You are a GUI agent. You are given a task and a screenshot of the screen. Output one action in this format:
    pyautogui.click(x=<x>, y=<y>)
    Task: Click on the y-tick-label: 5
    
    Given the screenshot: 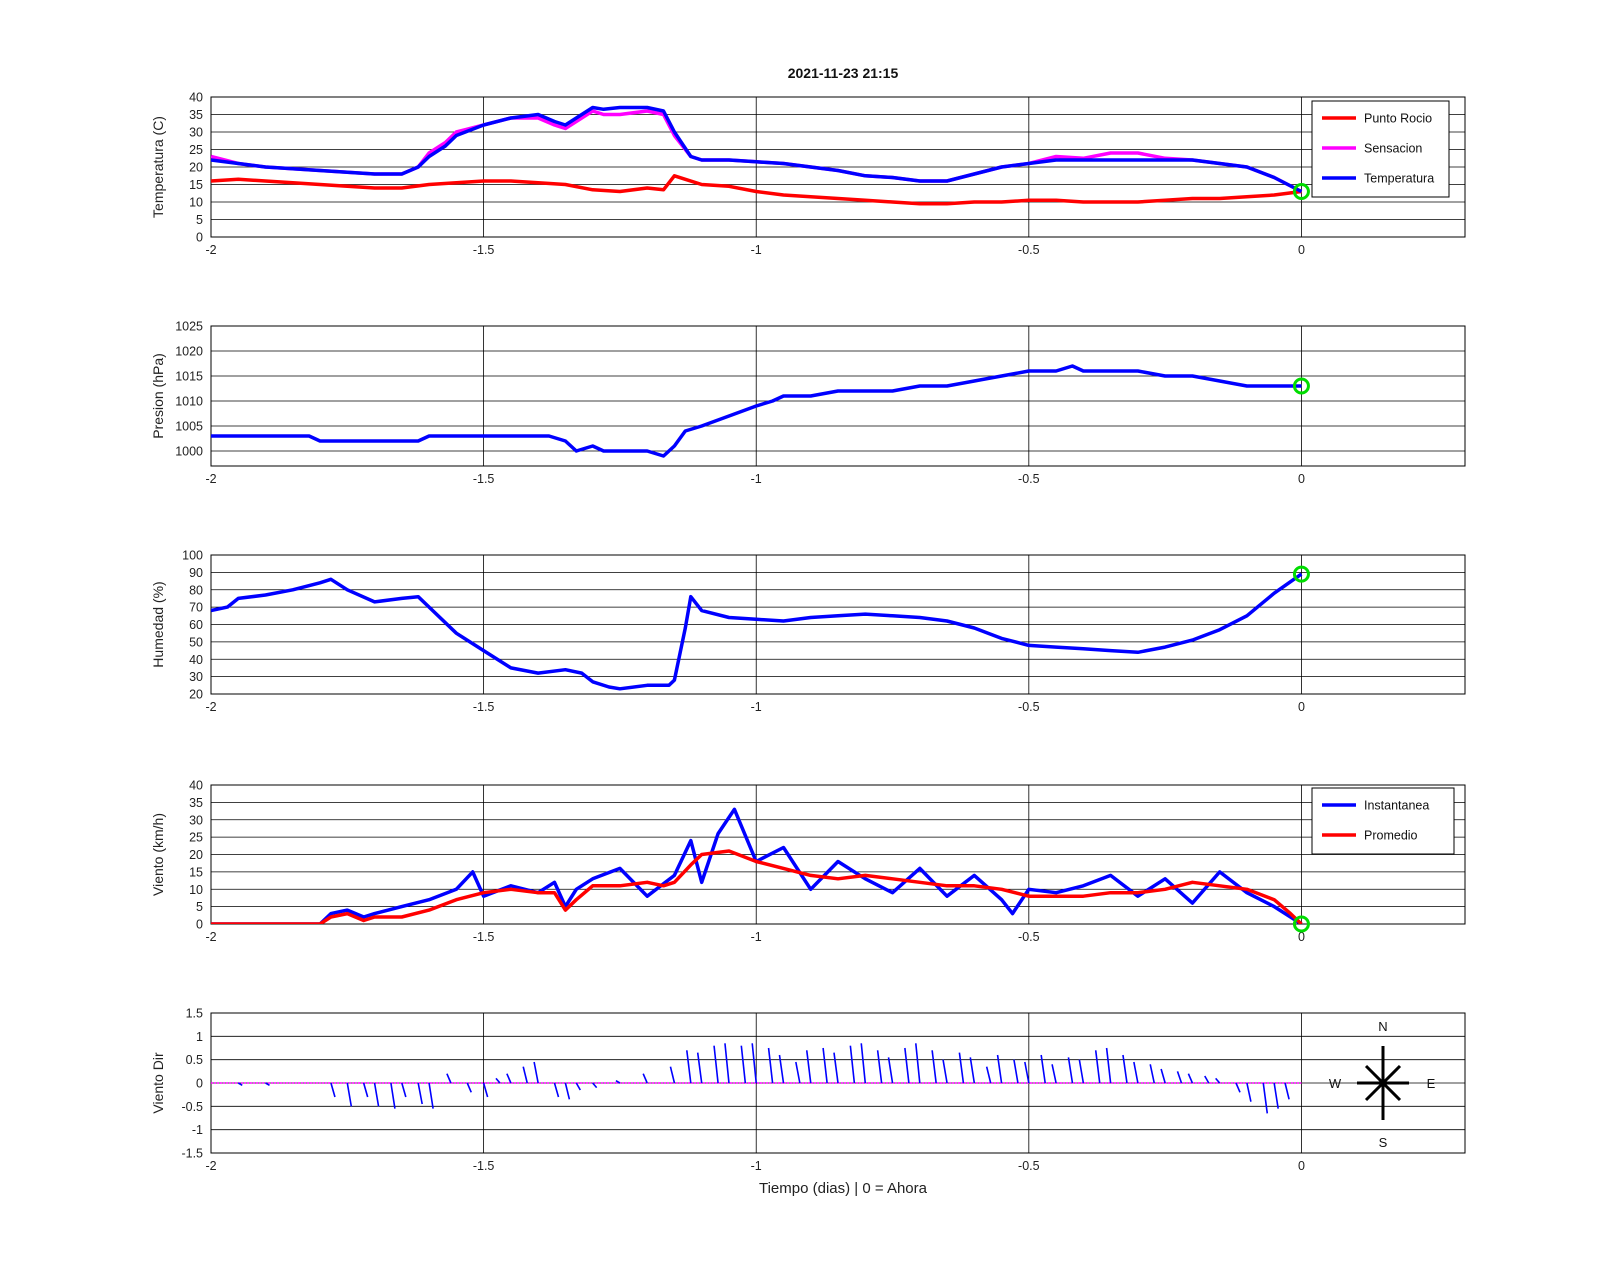 What is the action you would take?
    pyautogui.click(x=199, y=907)
    